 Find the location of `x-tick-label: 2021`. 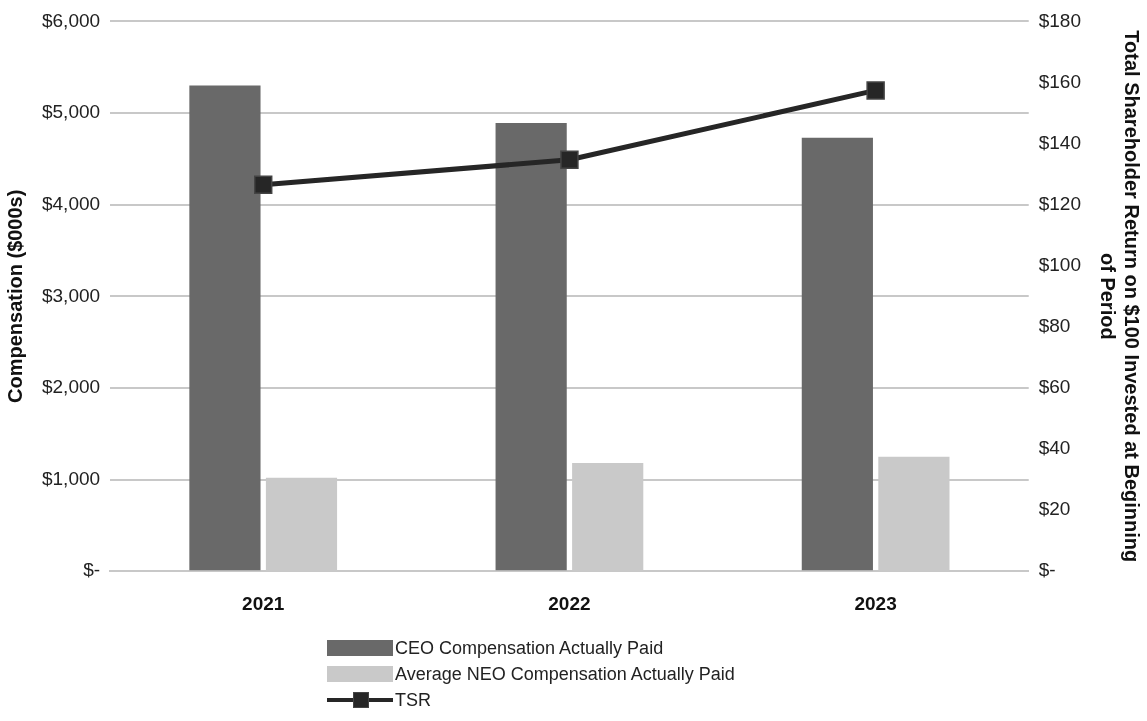

x-tick-label: 2021 is located at coordinates (263, 603).